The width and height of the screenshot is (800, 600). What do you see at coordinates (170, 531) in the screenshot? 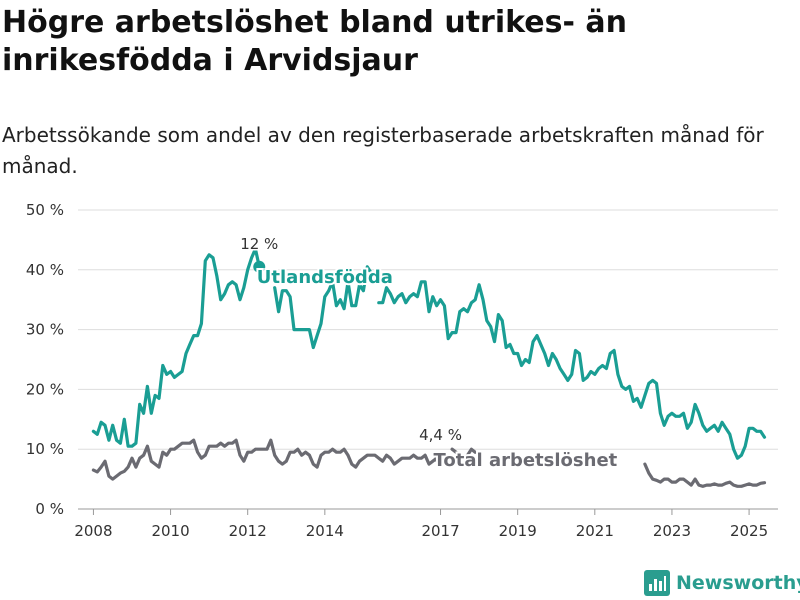
I see `x-tick-label: 2010` at bounding box center [170, 531].